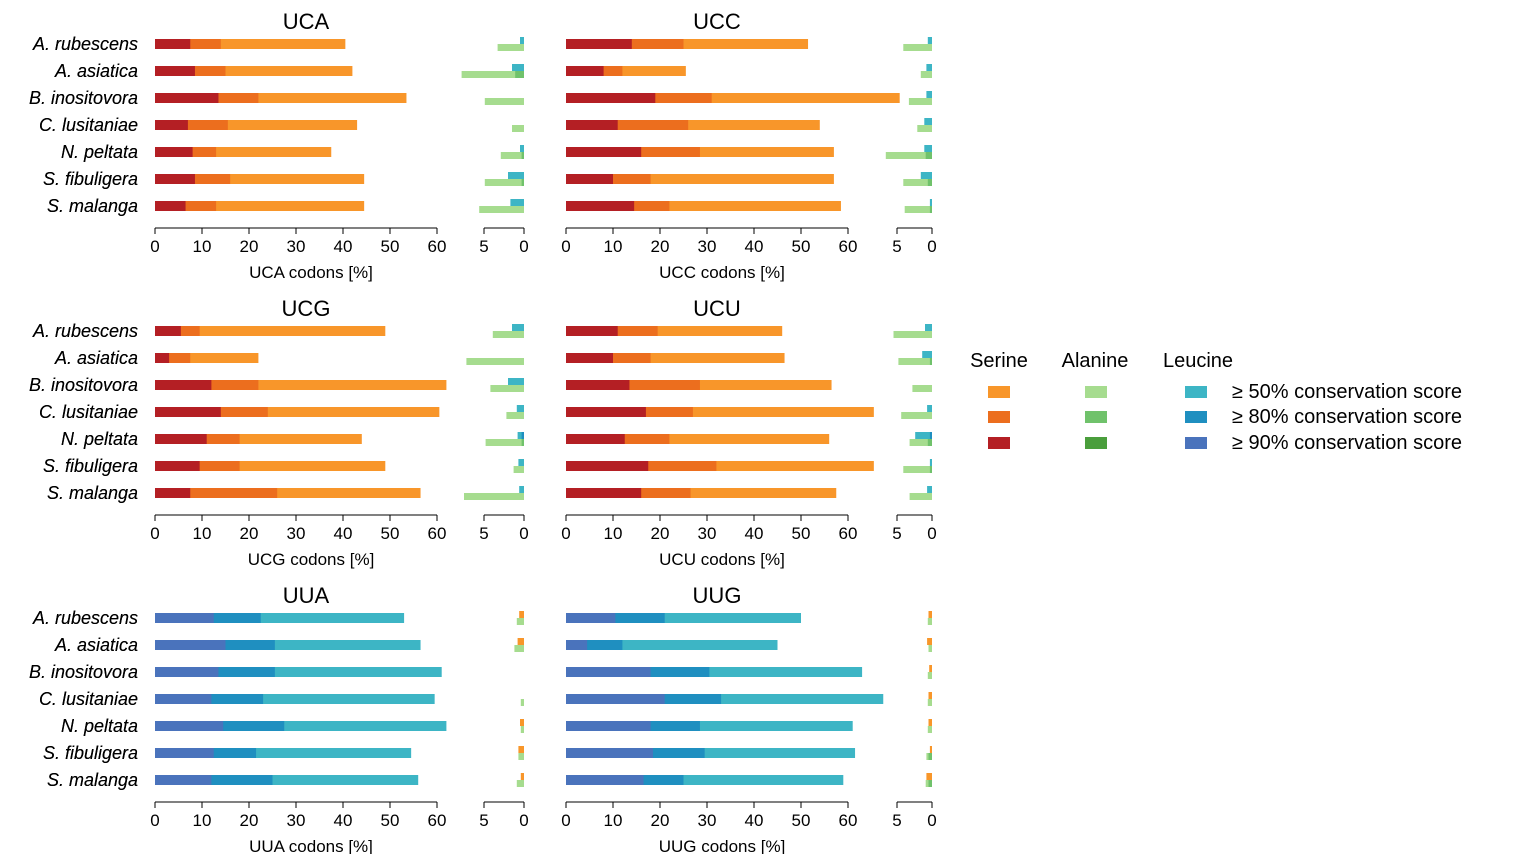 The width and height of the screenshot is (1515, 854). I want to click on side-alanine-a-asiatica-c80, so click(519, 74).